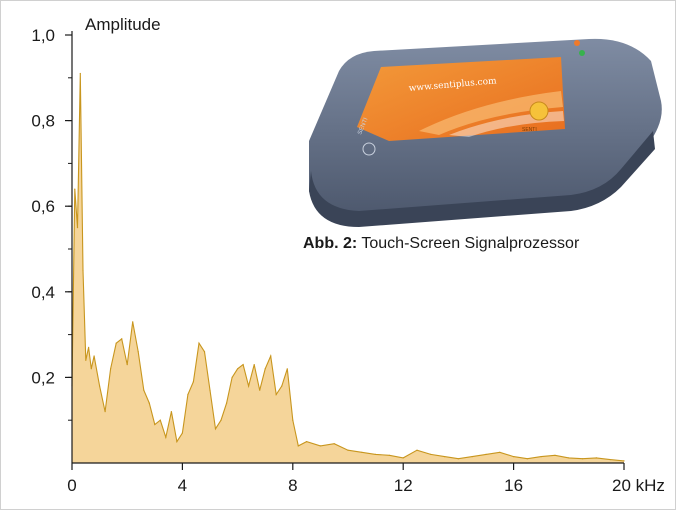 The image size is (676, 511). What do you see at coordinates (43, 206) in the screenshot?
I see `y-tick-label: 0,6` at bounding box center [43, 206].